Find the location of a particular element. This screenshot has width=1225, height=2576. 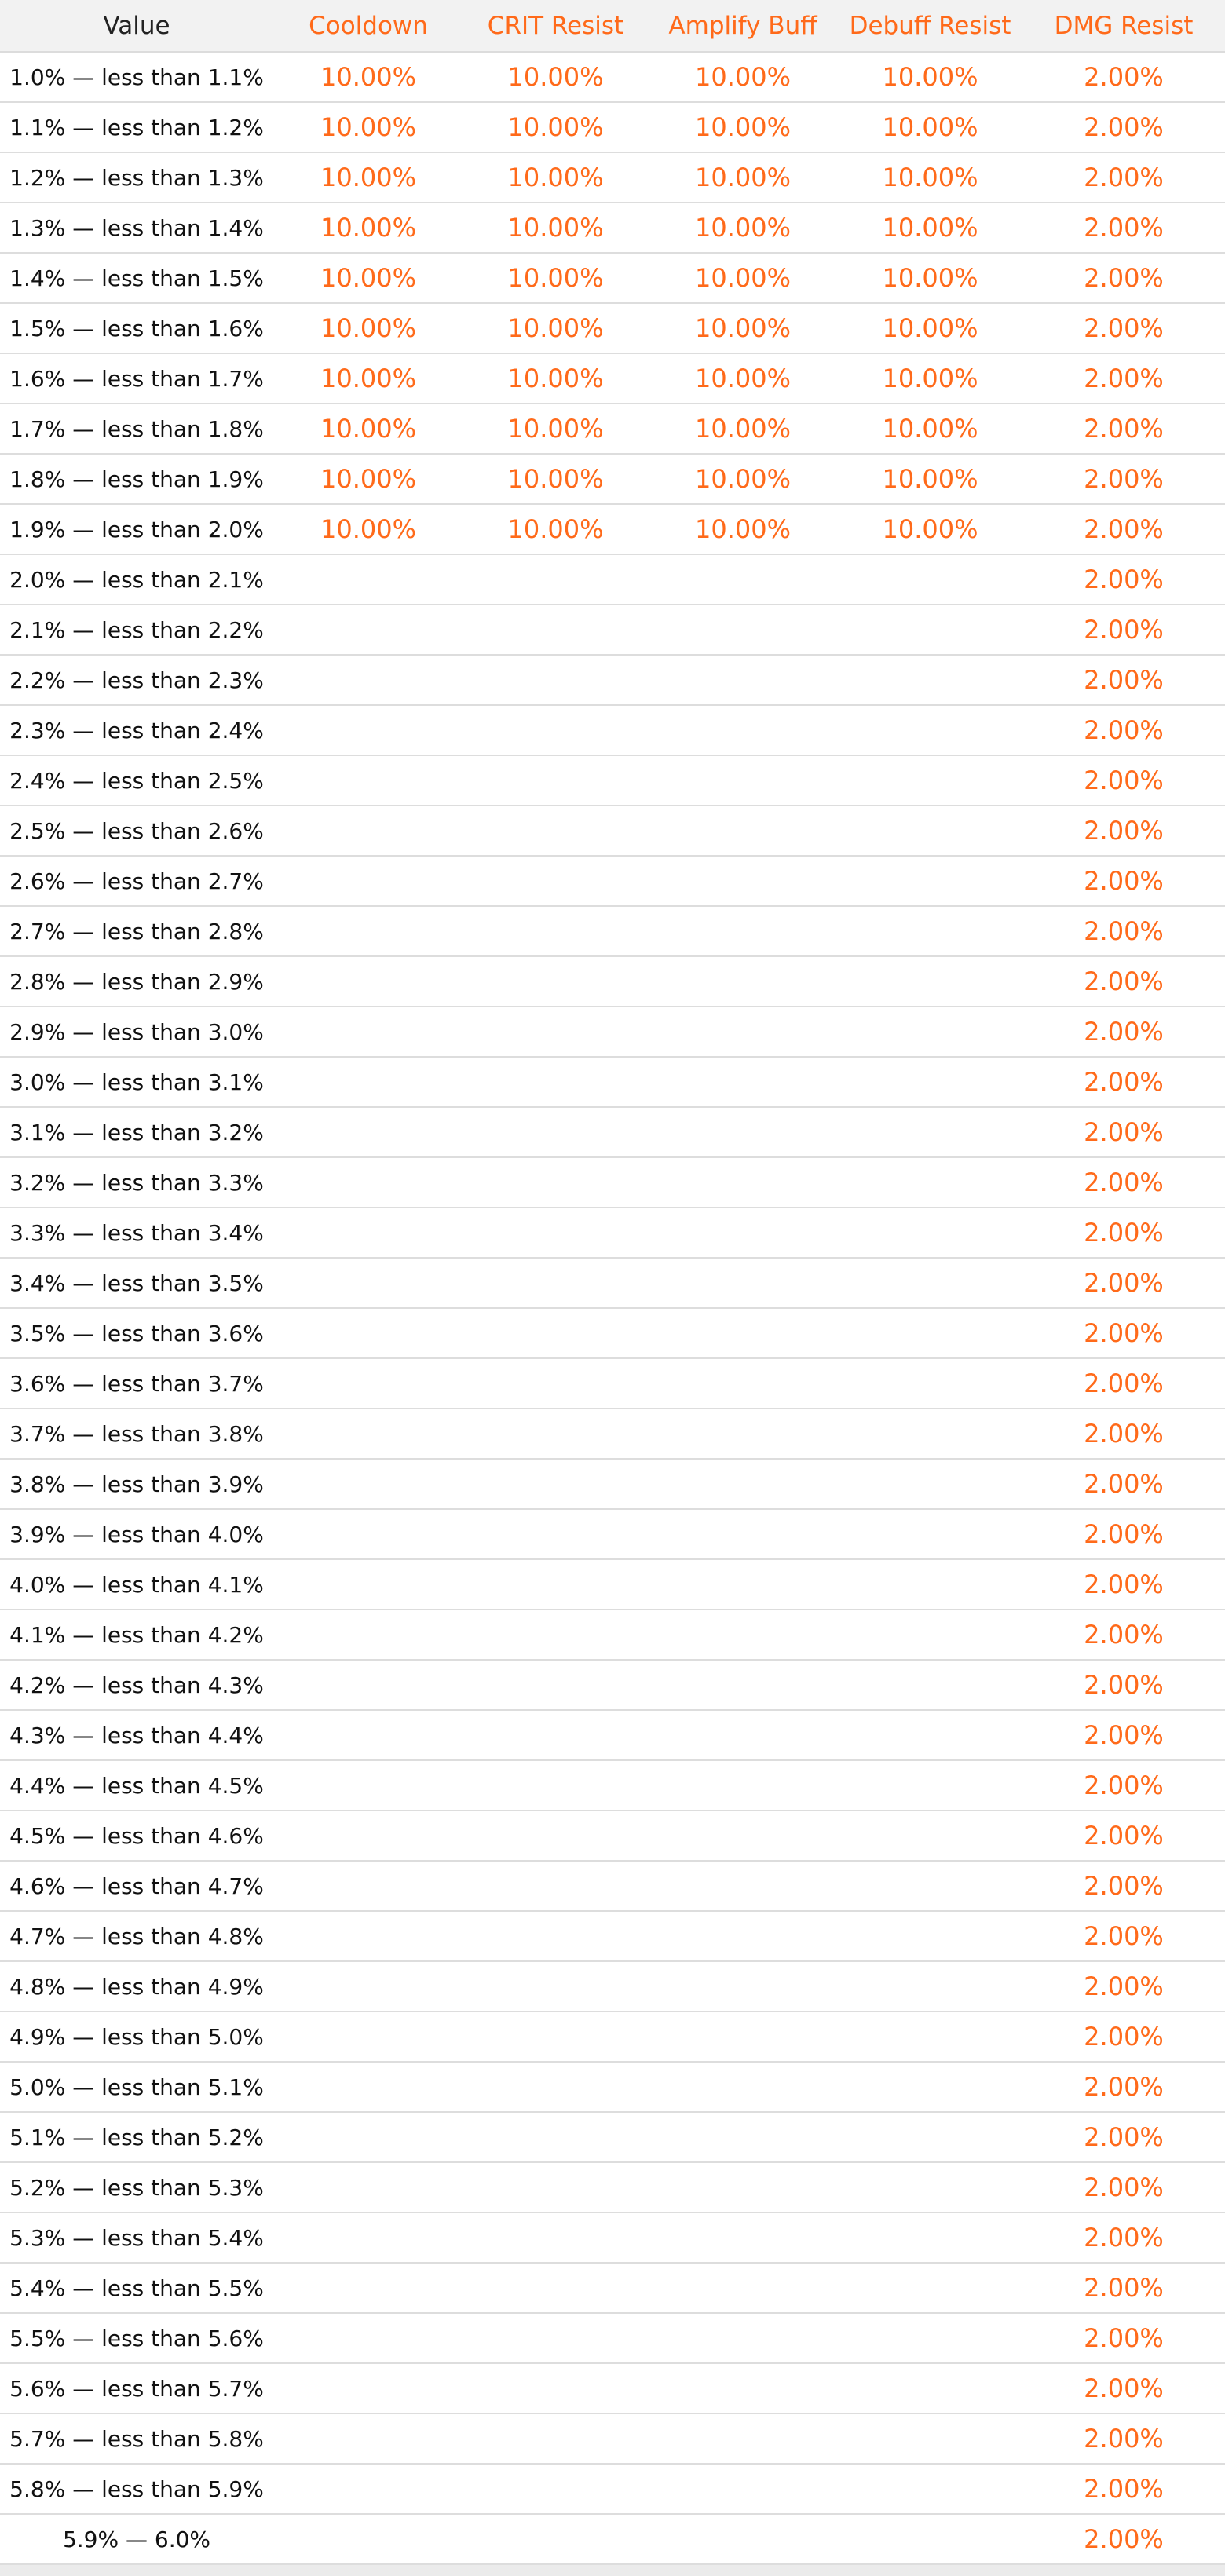

value-range-cell: 5.9% — 6.0% is located at coordinates (136, 2539).